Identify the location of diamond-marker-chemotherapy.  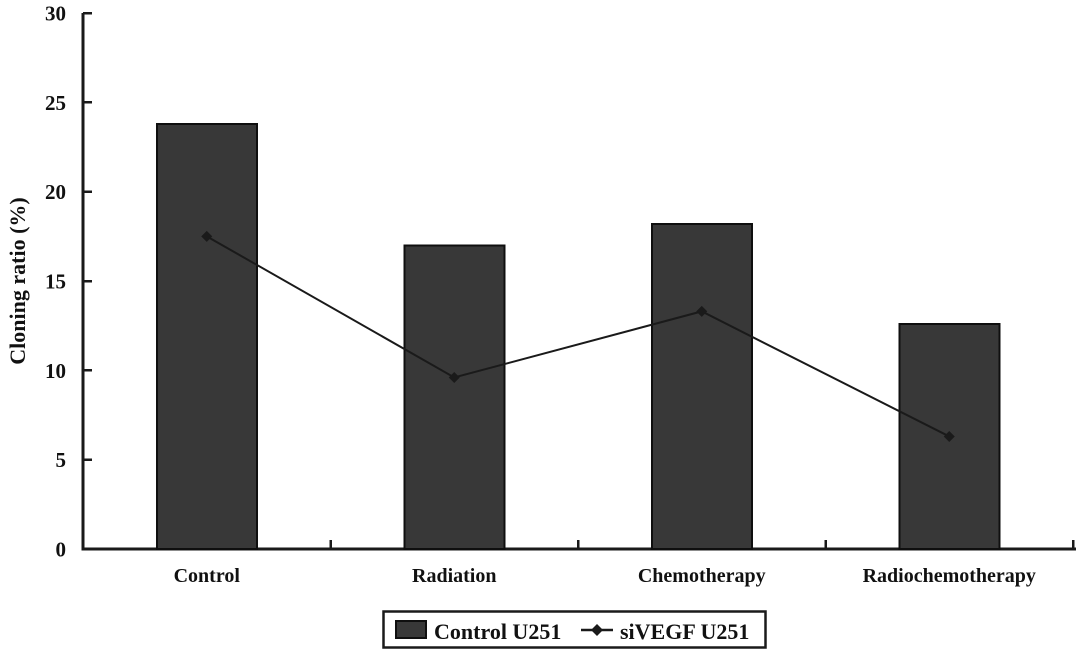
(702, 311).